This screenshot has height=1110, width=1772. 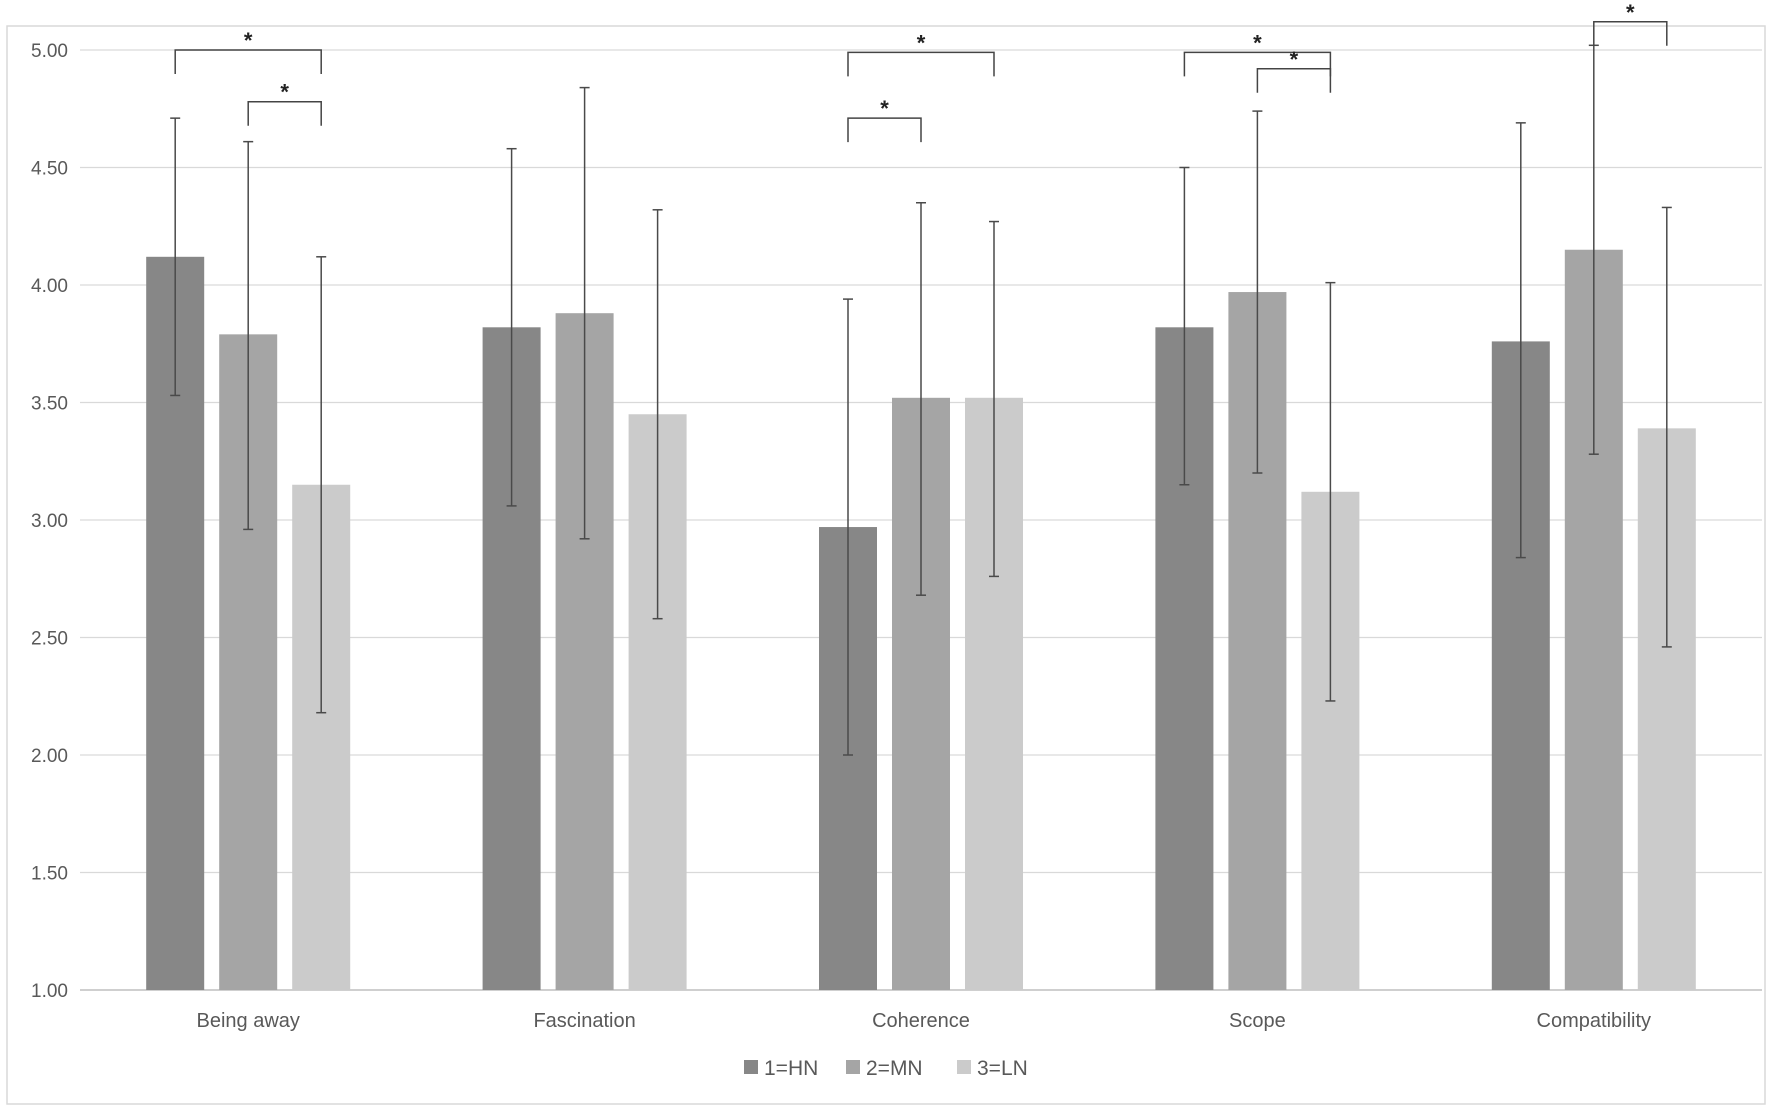 I want to click on y-axis-tick-labels: 1.00 1.50 2.00 2.50 3.00 3.50 4.00 4.50 5.00, so click(x=49, y=521).